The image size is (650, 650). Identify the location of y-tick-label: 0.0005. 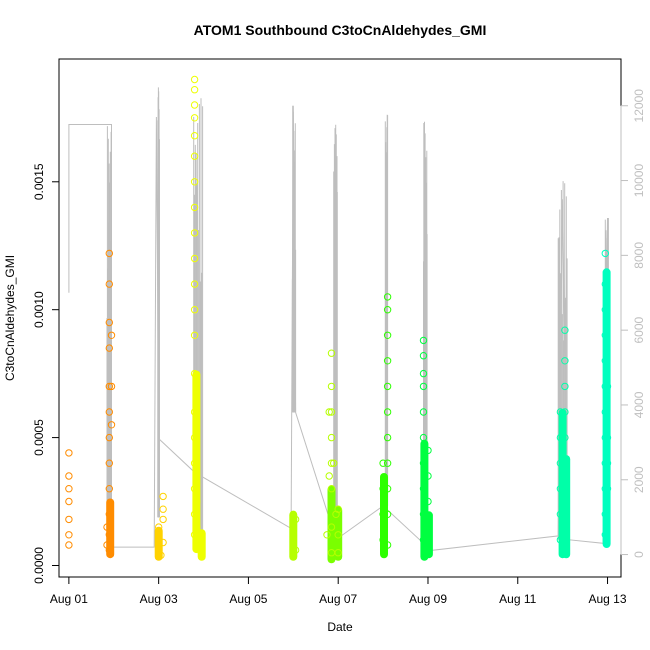
(39, 437).